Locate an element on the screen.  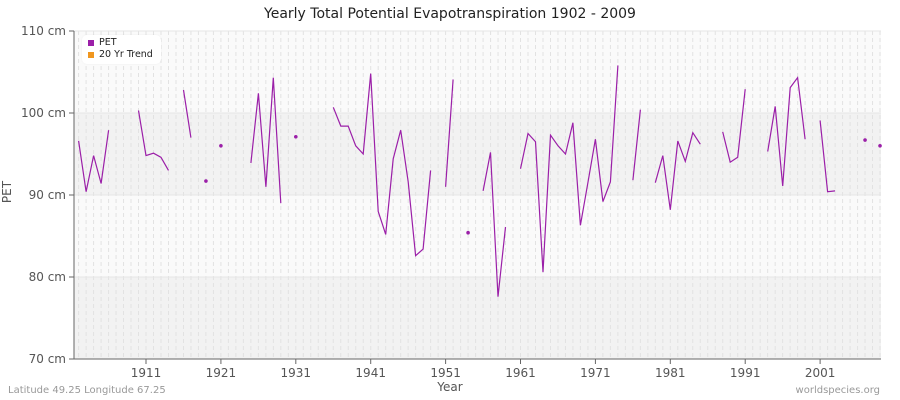
y-tick-label: 80 cm is located at coordinates (47, 277).